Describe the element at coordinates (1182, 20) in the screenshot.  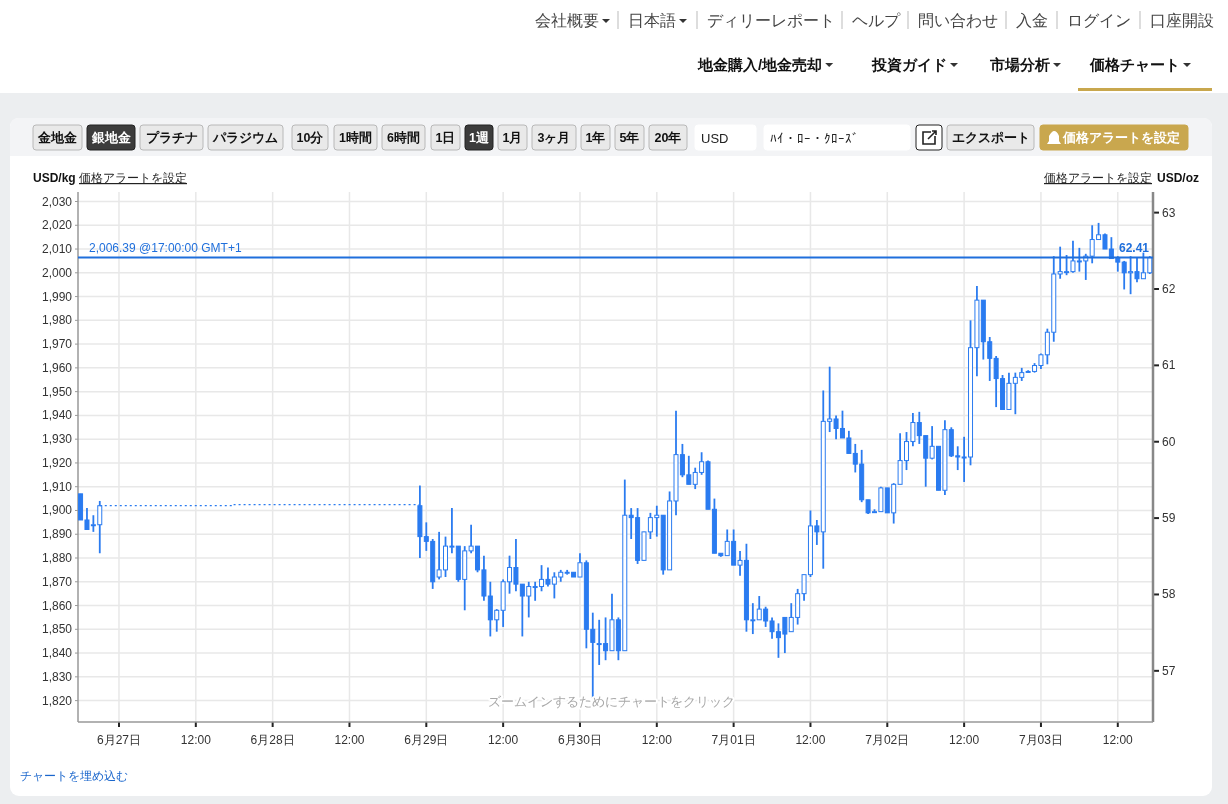
I see `text: 口座開設` at that location.